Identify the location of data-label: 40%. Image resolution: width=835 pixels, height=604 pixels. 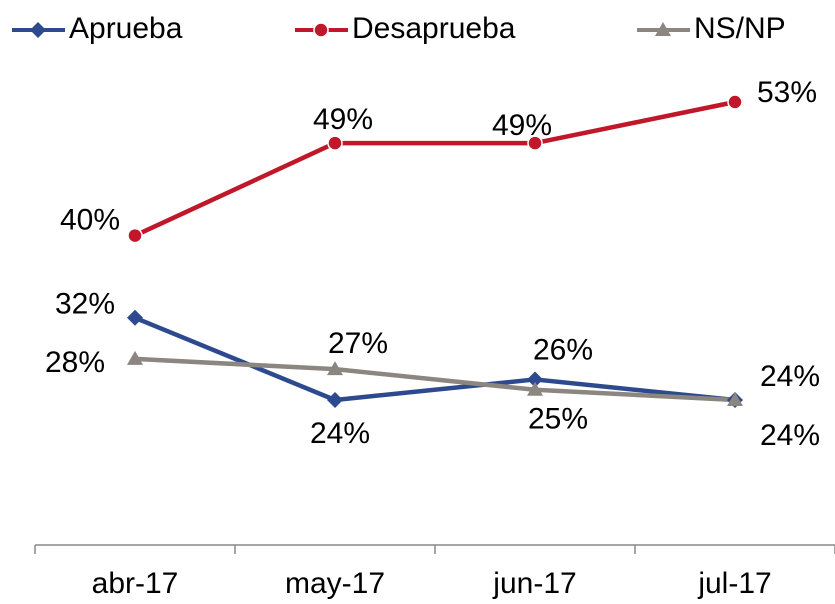
(90, 220).